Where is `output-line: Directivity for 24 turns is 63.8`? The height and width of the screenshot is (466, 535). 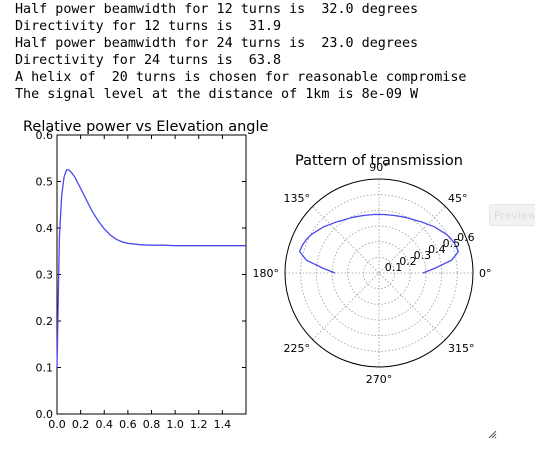 output-line: Directivity for 24 turns is 63.8 is located at coordinates (148, 61).